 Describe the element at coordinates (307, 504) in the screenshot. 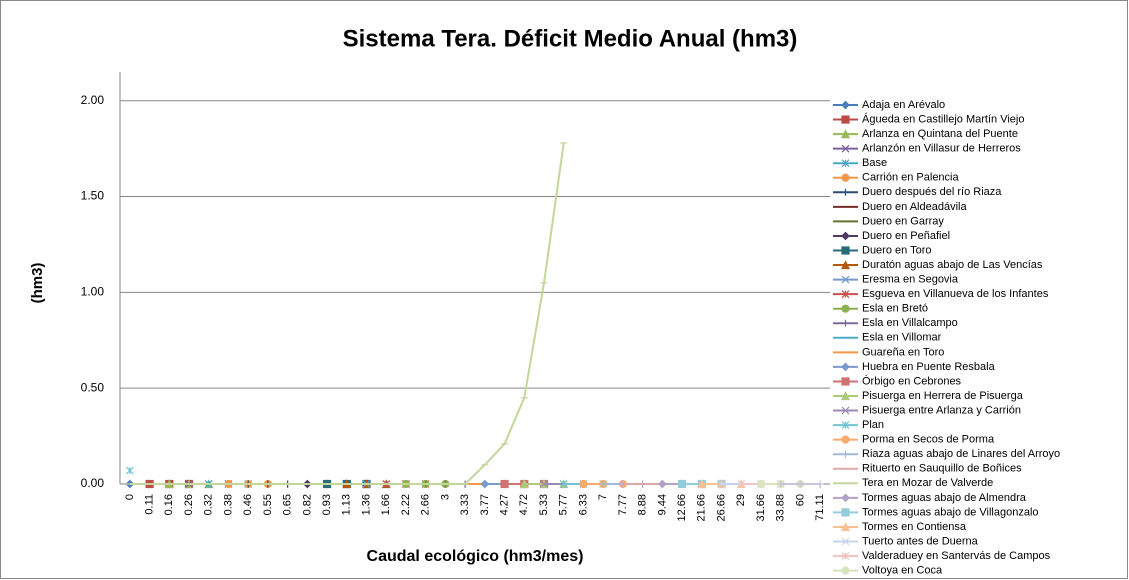

I see `x-tick-label: 0.82` at that location.